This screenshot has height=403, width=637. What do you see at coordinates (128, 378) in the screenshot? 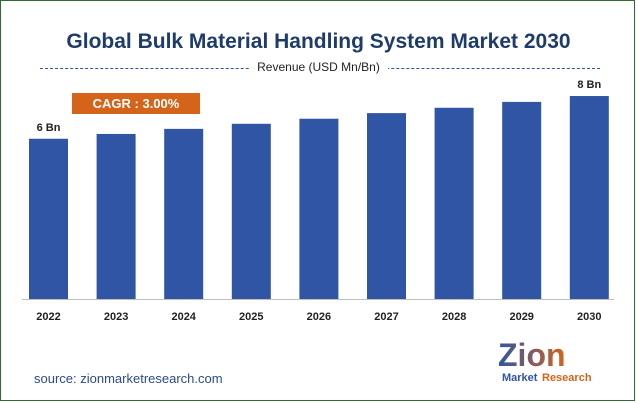
I see `source-text: source: zionmarketresearch.com` at bounding box center [128, 378].